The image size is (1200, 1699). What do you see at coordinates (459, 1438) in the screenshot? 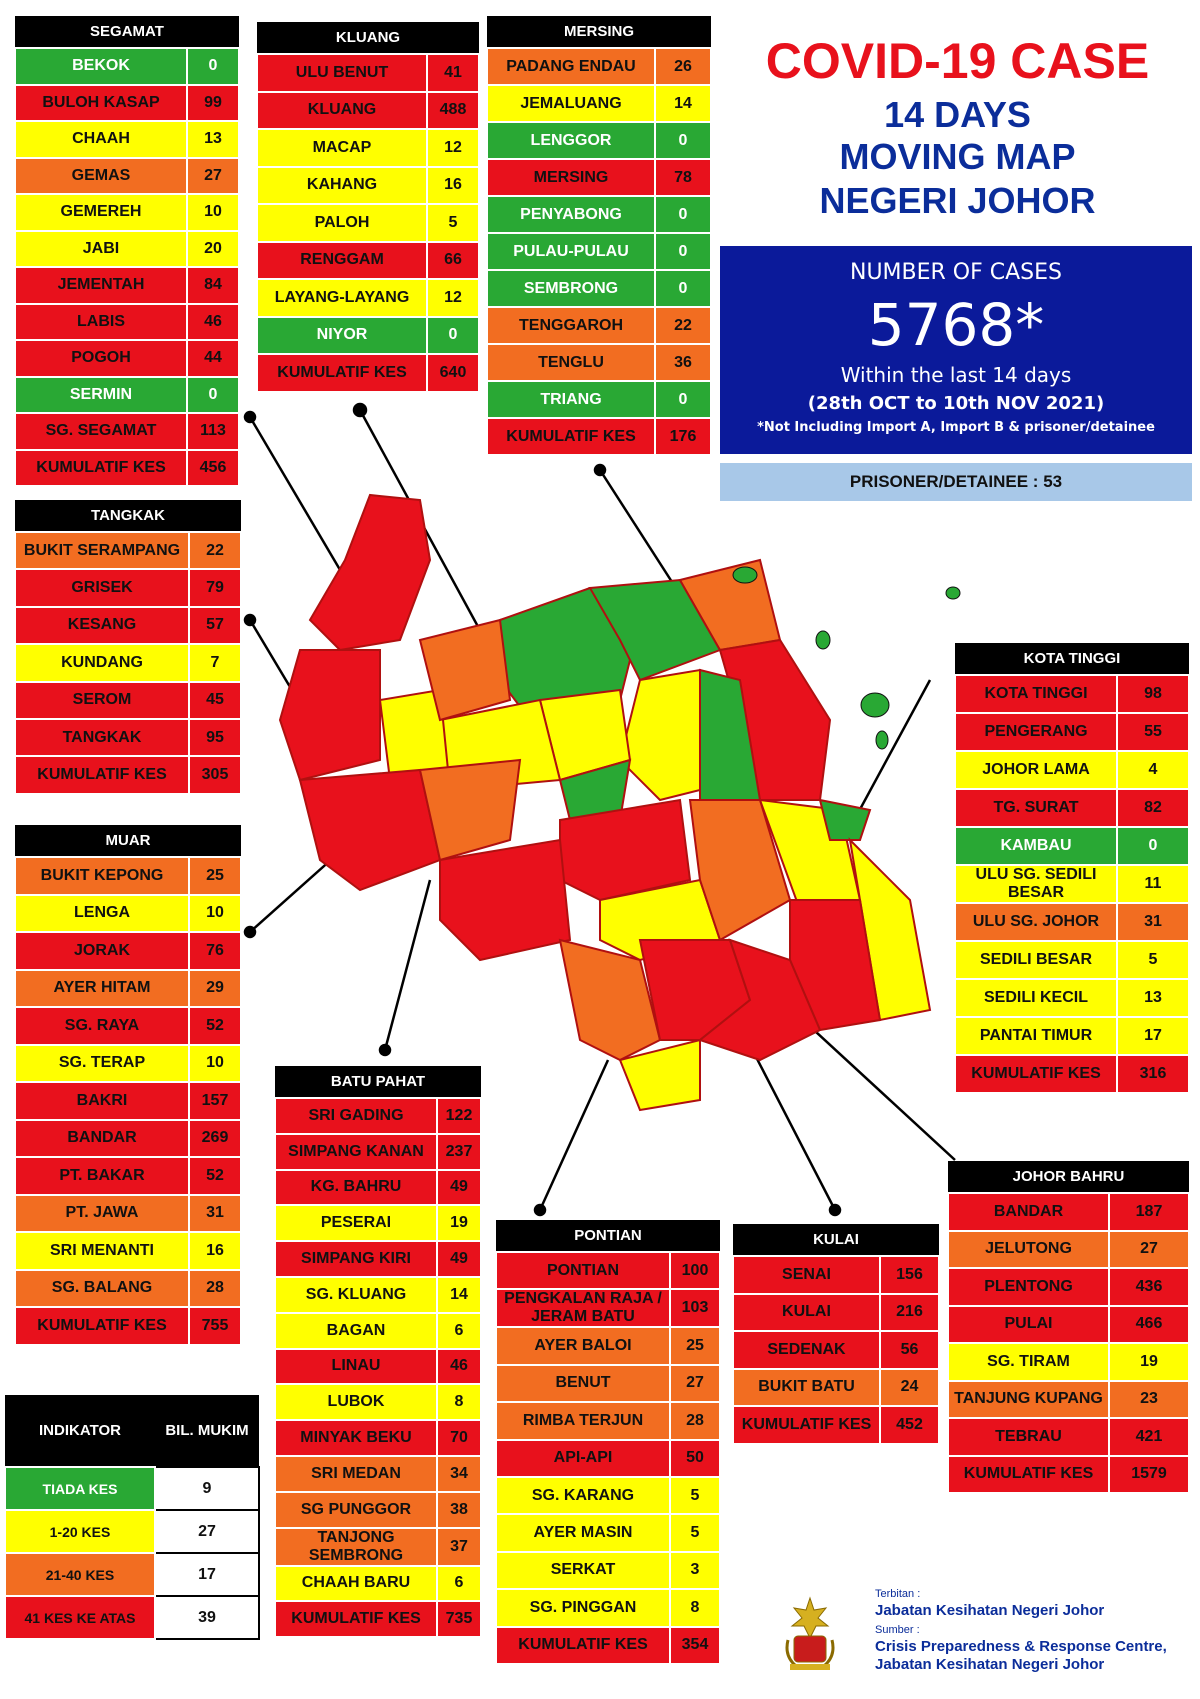
I see `mukim-cases: 70` at bounding box center [459, 1438].